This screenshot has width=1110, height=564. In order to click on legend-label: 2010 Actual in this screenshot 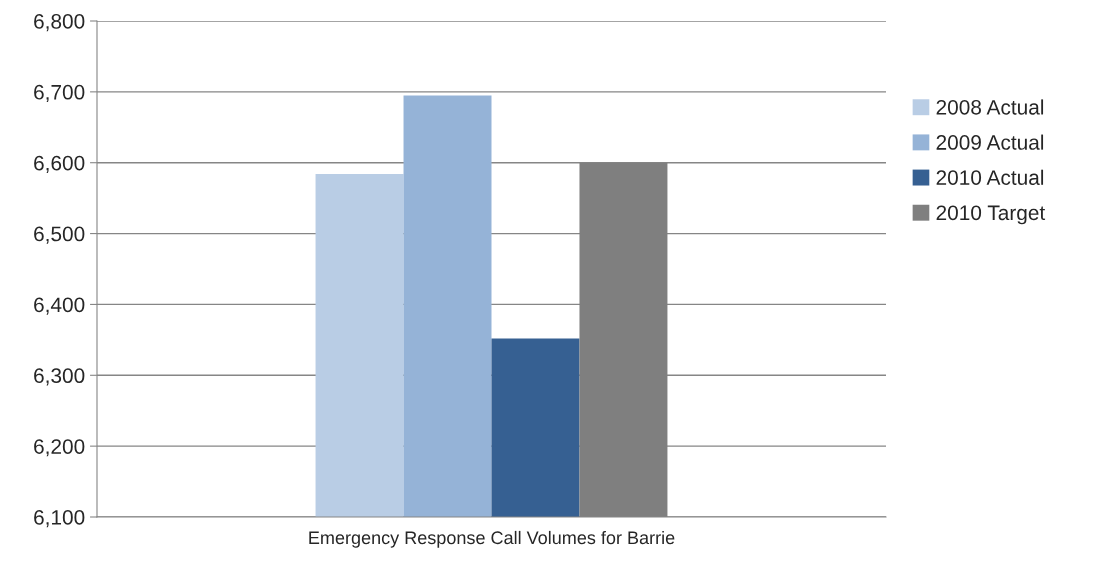, I will do `click(990, 177)`.